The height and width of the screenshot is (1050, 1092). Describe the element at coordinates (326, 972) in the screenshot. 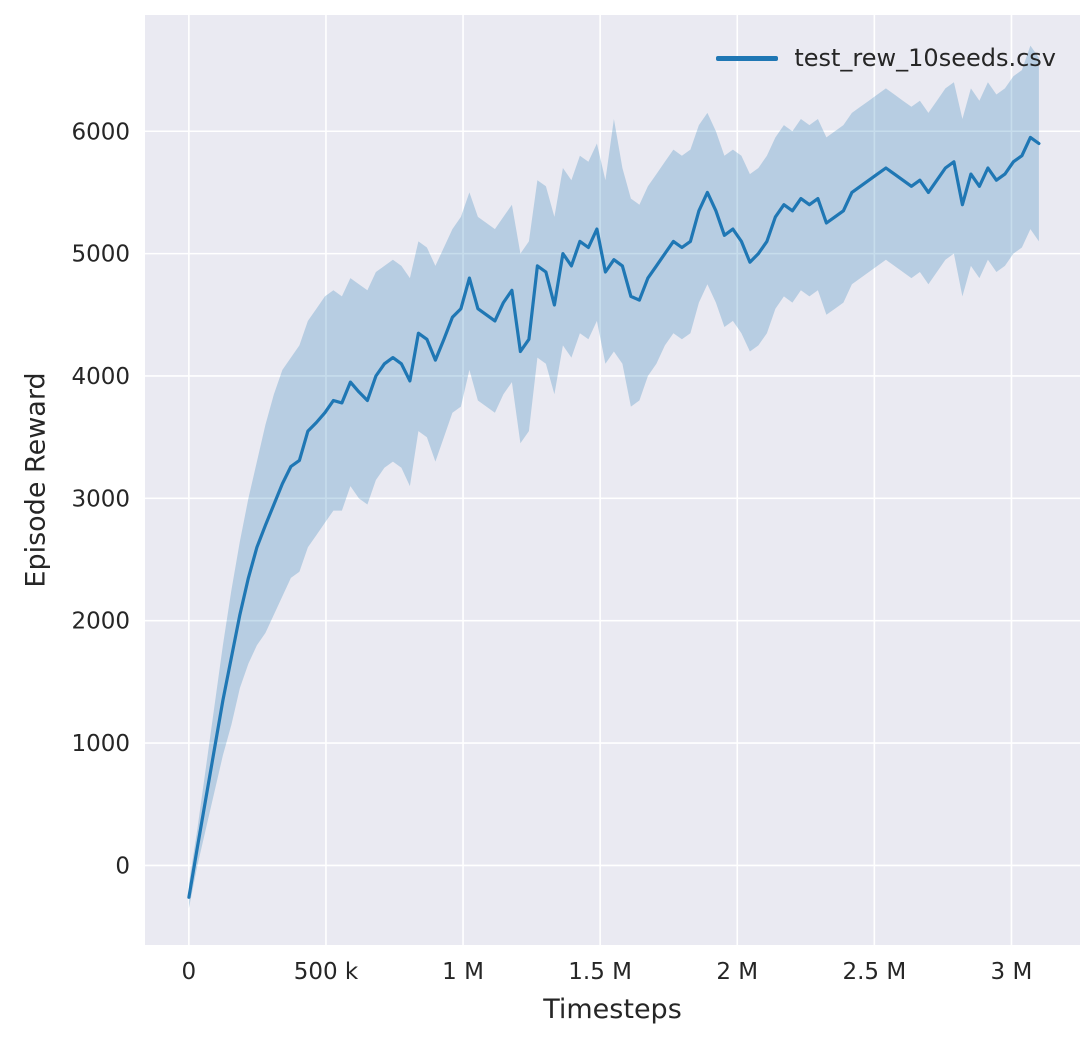

I see `x-tick-label: 500 k` at that location.